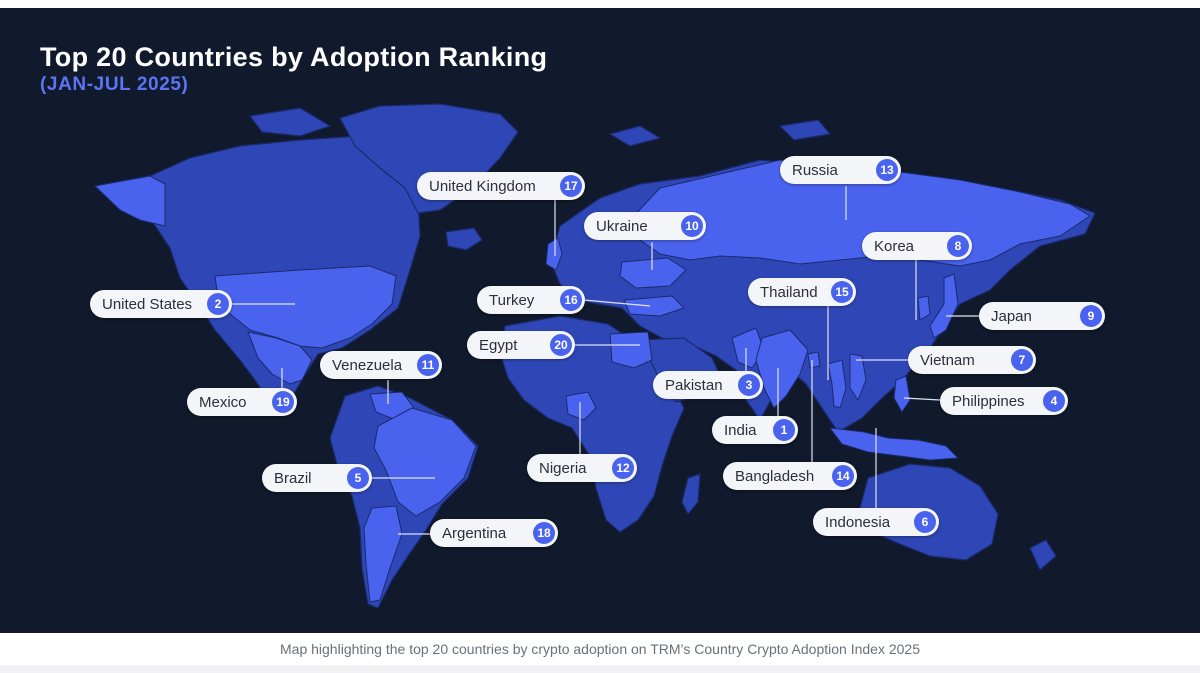 This screenshot has width=1200, height=673. I want to click on callout-united-states: United States 2, so click(161, 304).